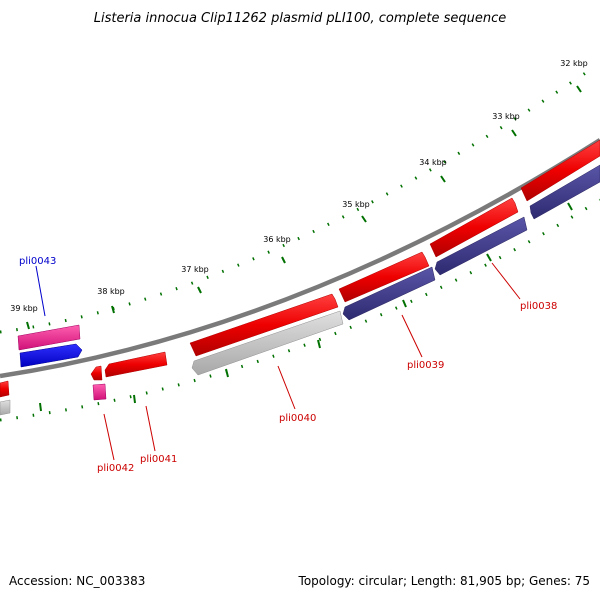  I want to click on kbp-label: 33 kbp, so click(506, 116).